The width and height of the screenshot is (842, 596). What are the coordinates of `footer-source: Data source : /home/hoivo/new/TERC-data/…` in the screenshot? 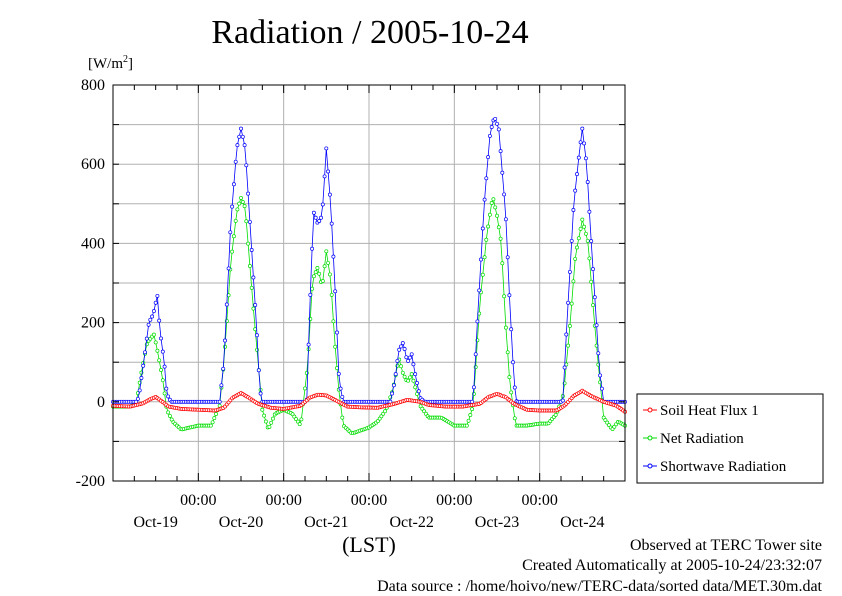 It's located at (599, 586).